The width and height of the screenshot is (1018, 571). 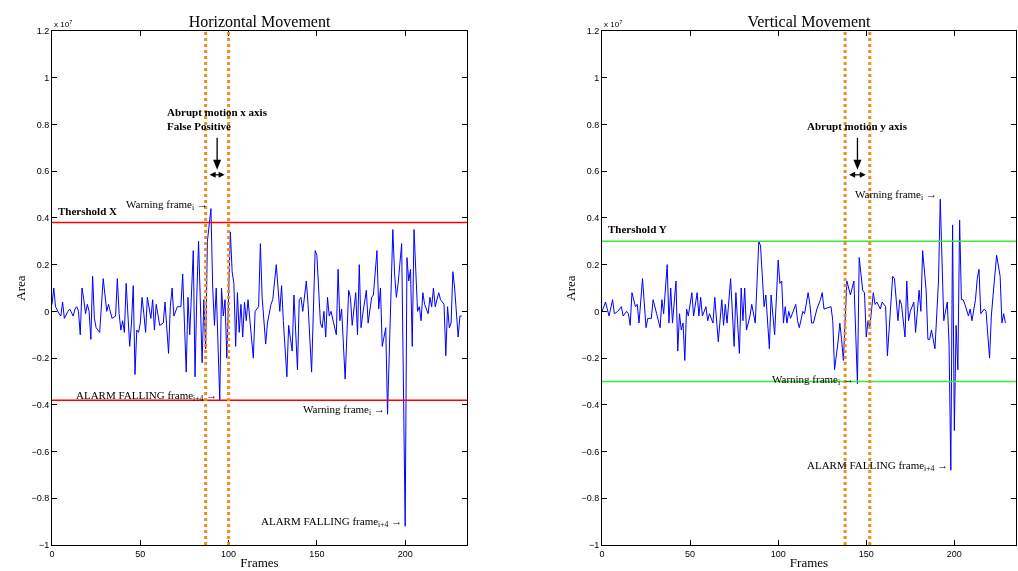 I want to click on annotation: Abrupt motion y axis, so click(x=857, y=126).